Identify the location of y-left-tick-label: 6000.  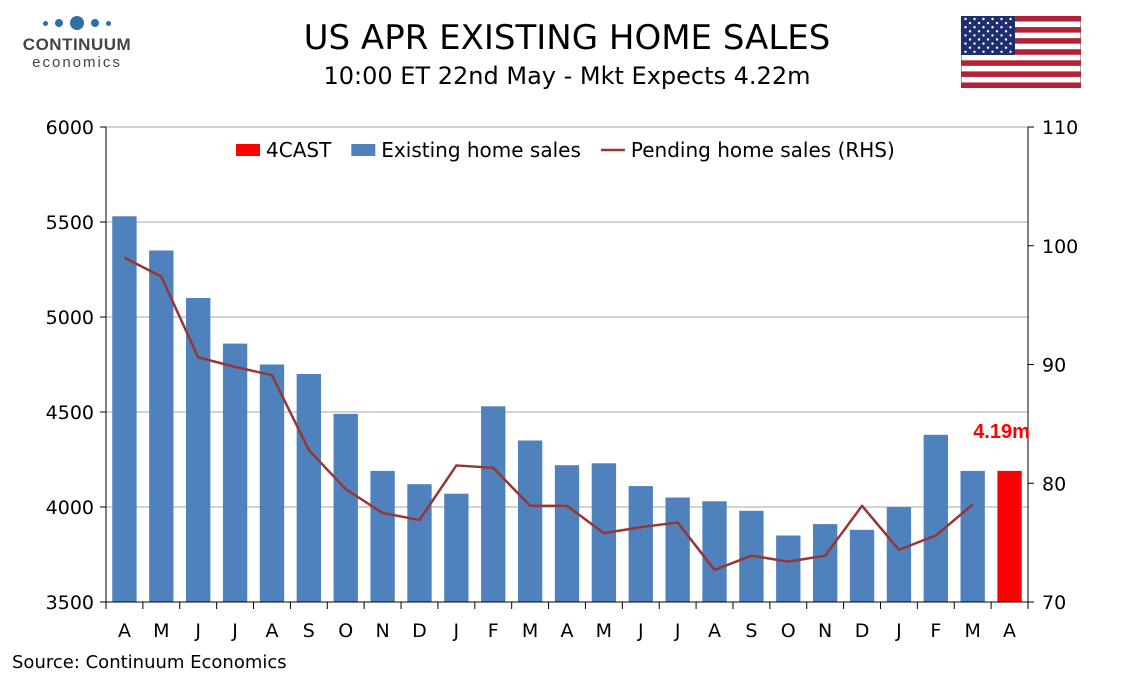
(70, 128).